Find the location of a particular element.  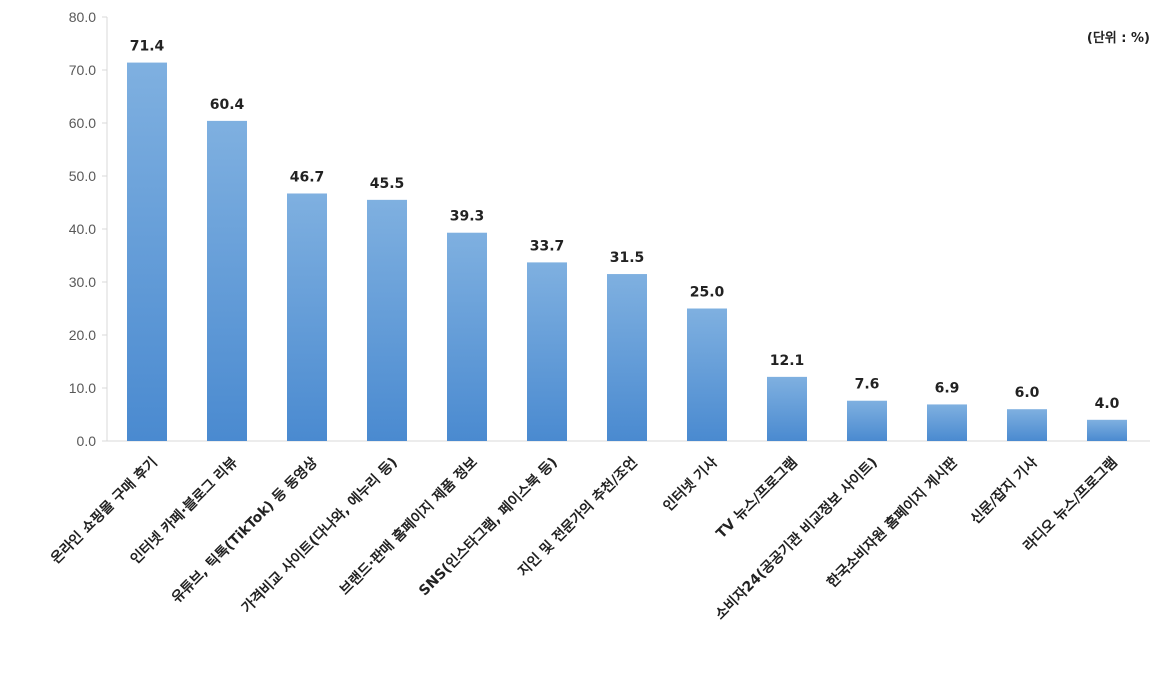

data-label: 46.7 is located at coordinates (307, 177).